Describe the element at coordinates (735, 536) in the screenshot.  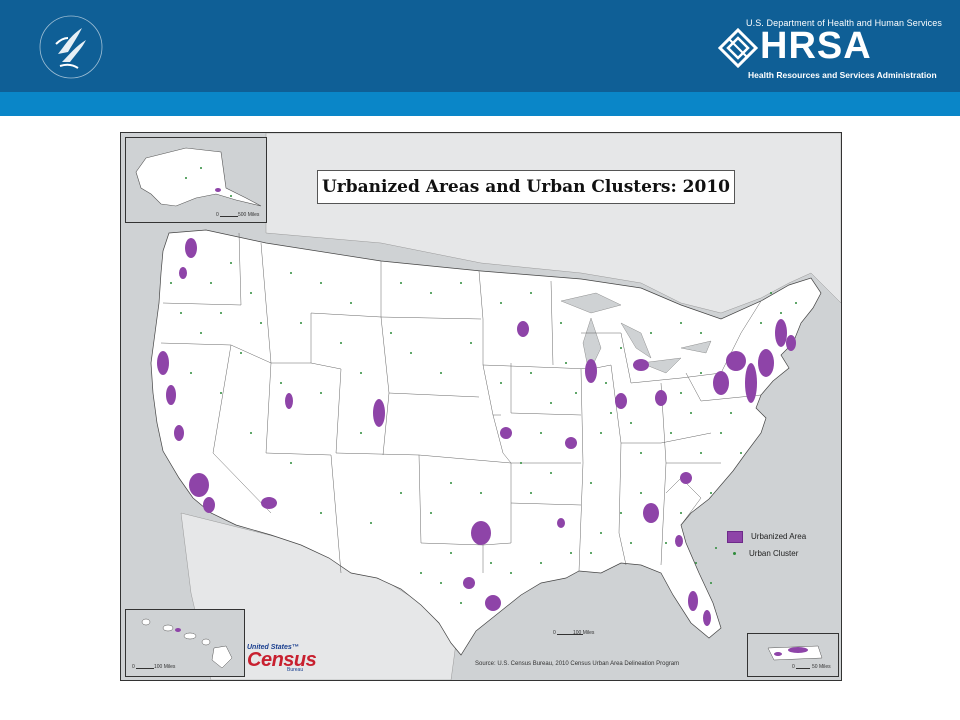
I see `urbanized-swatch-icon` at that location.